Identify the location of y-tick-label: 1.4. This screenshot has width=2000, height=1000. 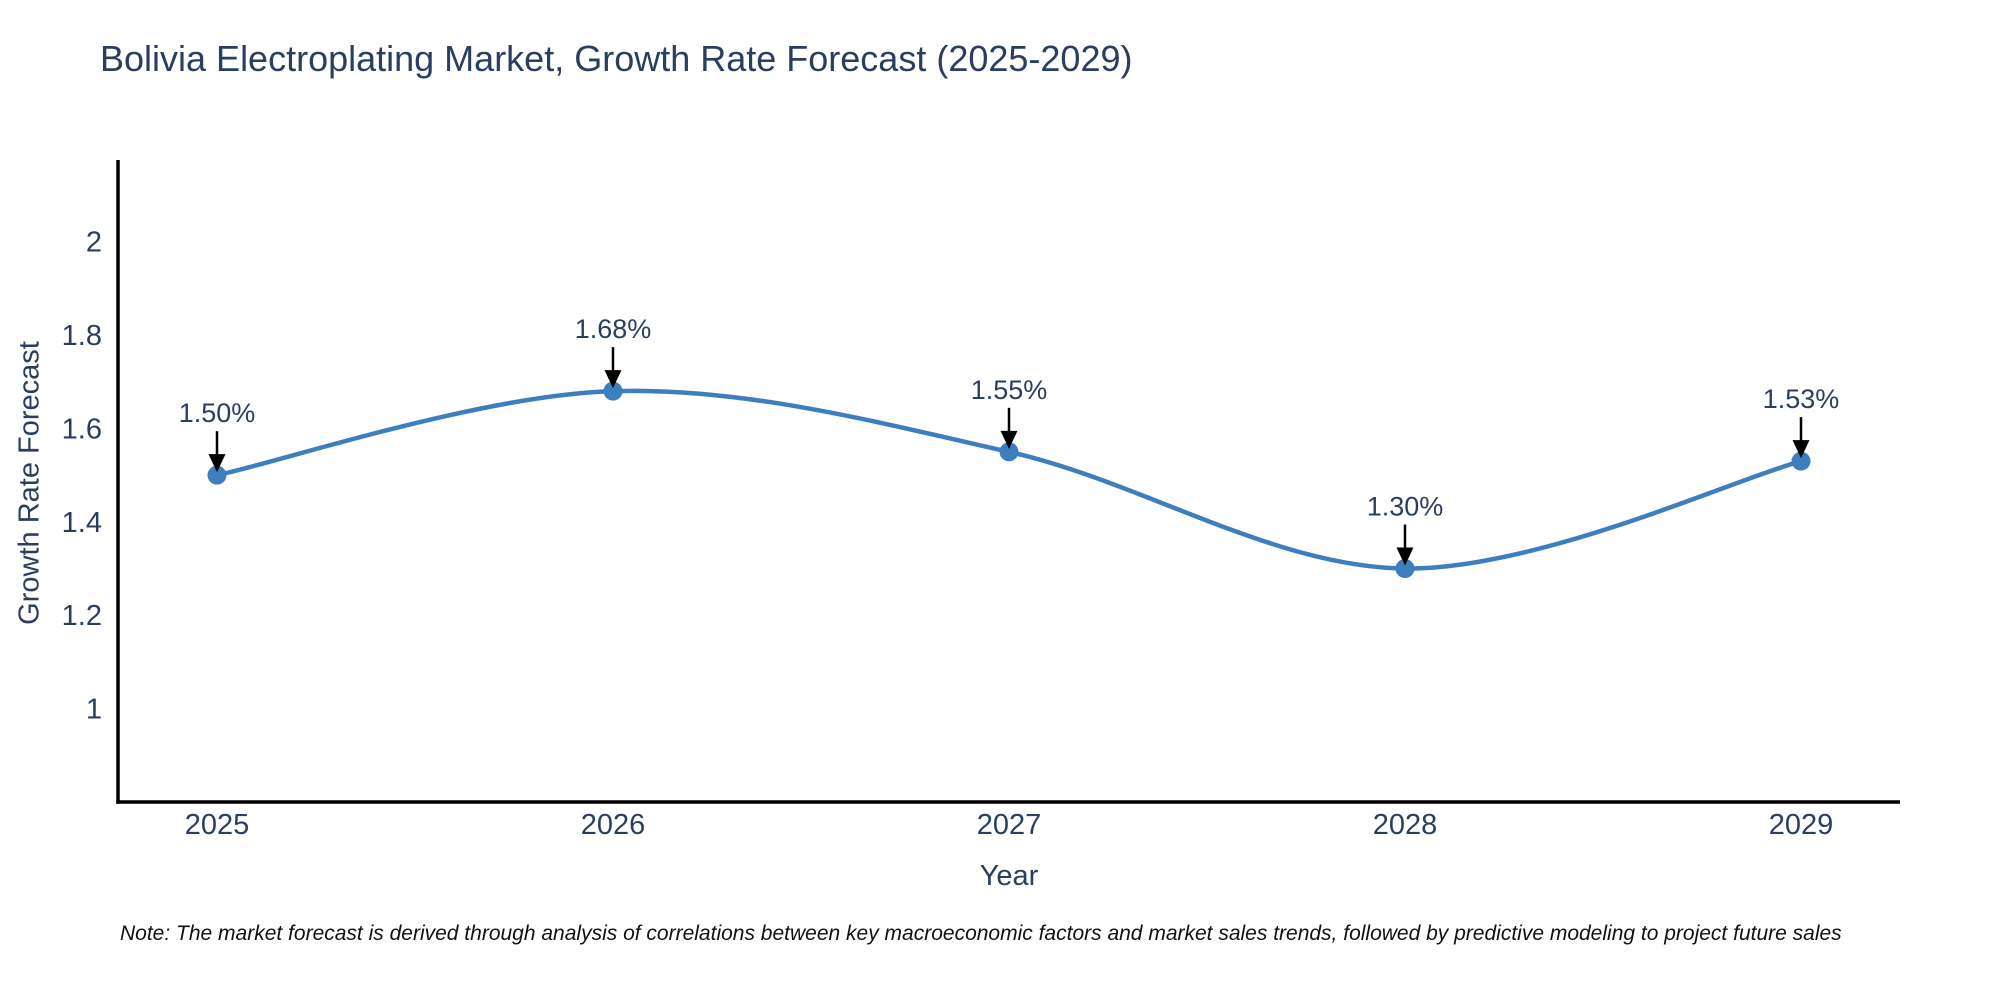
(82, 523).